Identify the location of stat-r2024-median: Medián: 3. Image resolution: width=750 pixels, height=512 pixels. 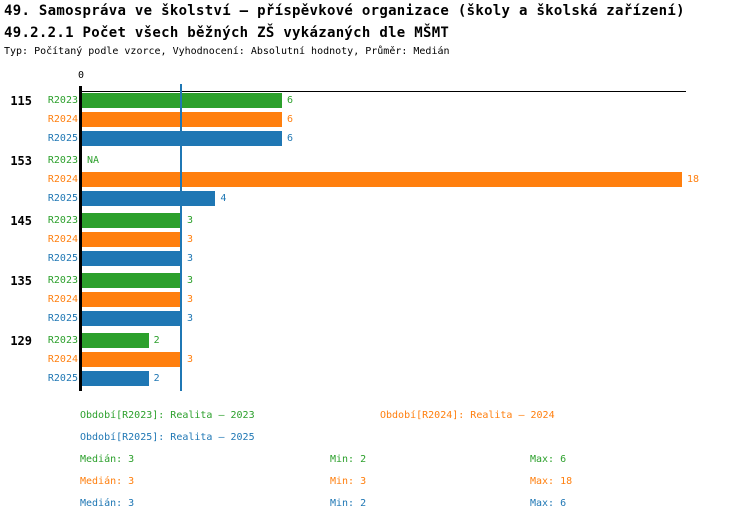
(107, 481).